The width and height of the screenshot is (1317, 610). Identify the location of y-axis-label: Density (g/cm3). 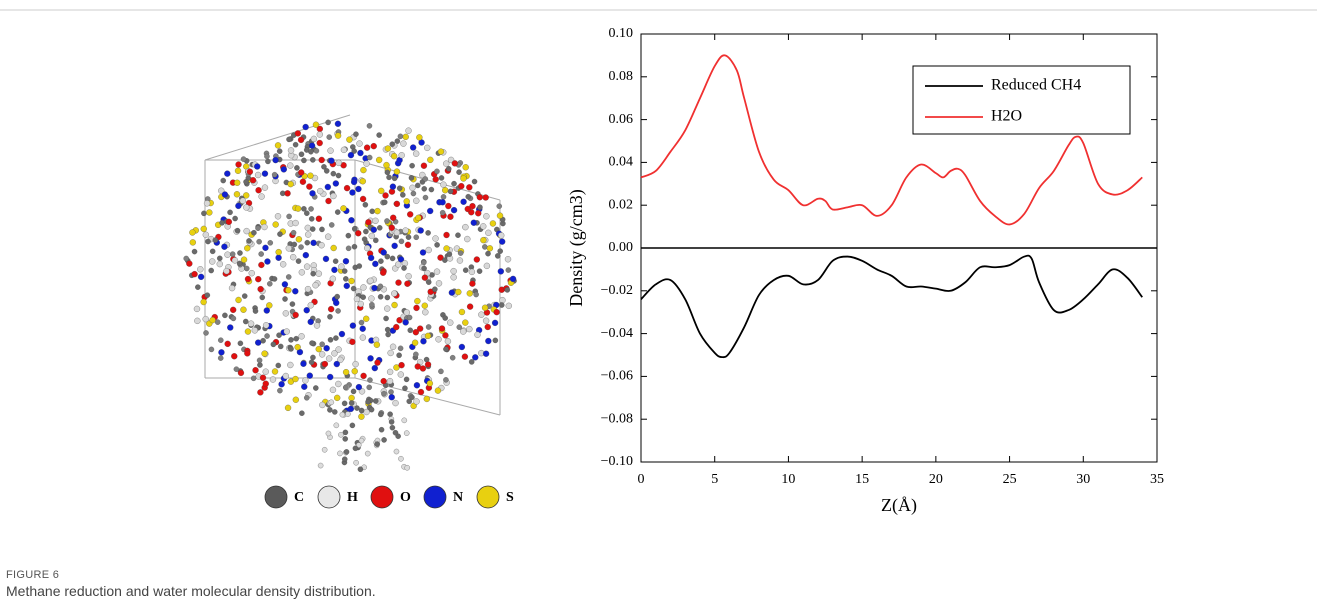
(576, 247).